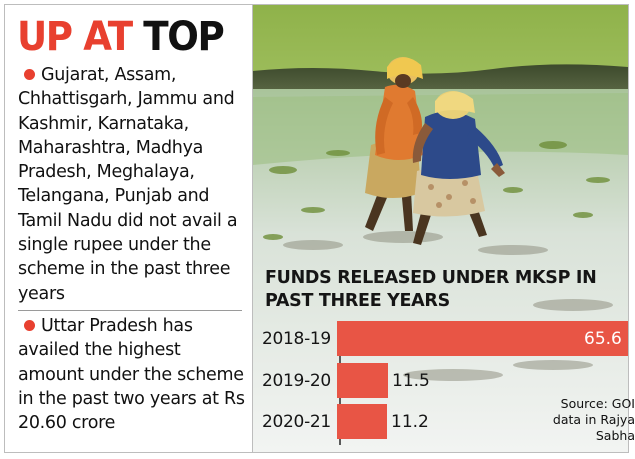  I want to click on category-label: 2020-21, so click(296, 422).